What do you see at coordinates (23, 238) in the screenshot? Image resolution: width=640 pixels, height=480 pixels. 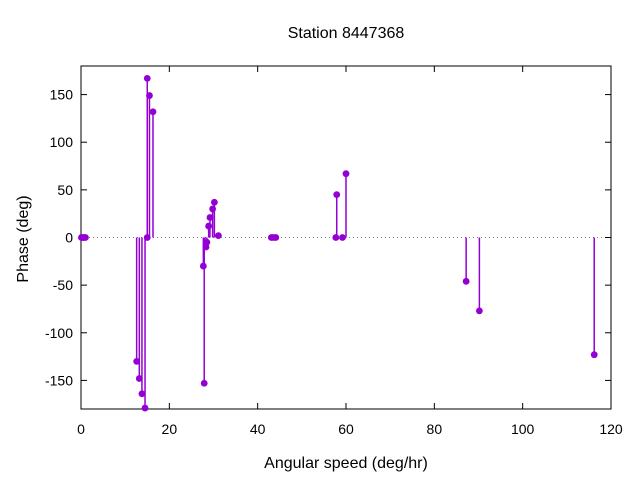 I see `y-axis-label: Phase (deg)` at bounding box center [23, 238].